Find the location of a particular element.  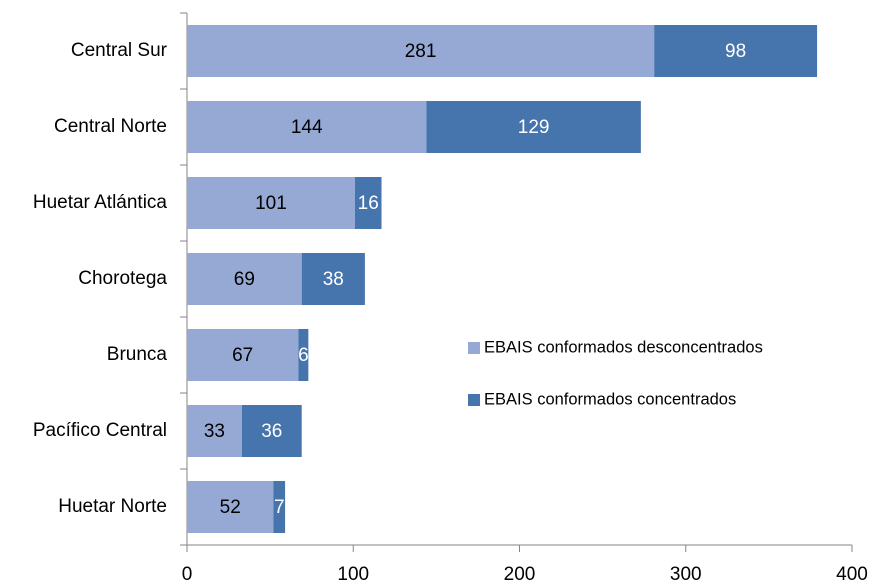

data-label: 67 is located at coordinates (242, 355).